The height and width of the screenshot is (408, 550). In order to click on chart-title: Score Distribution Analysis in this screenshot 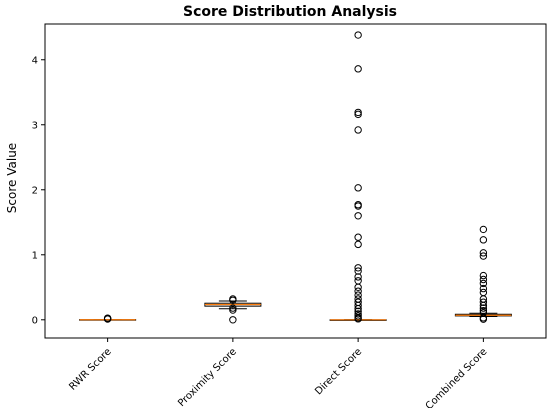, I will do `click(290, 12)`.